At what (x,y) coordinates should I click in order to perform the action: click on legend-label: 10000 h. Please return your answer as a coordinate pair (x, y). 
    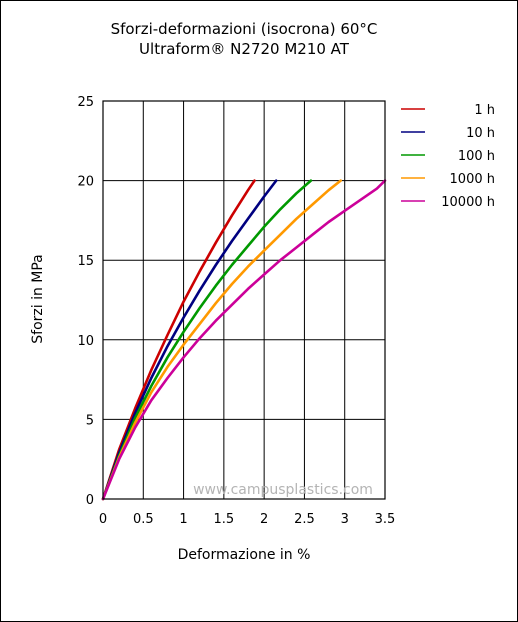
    Looking at the image, I should click on (468, 202).